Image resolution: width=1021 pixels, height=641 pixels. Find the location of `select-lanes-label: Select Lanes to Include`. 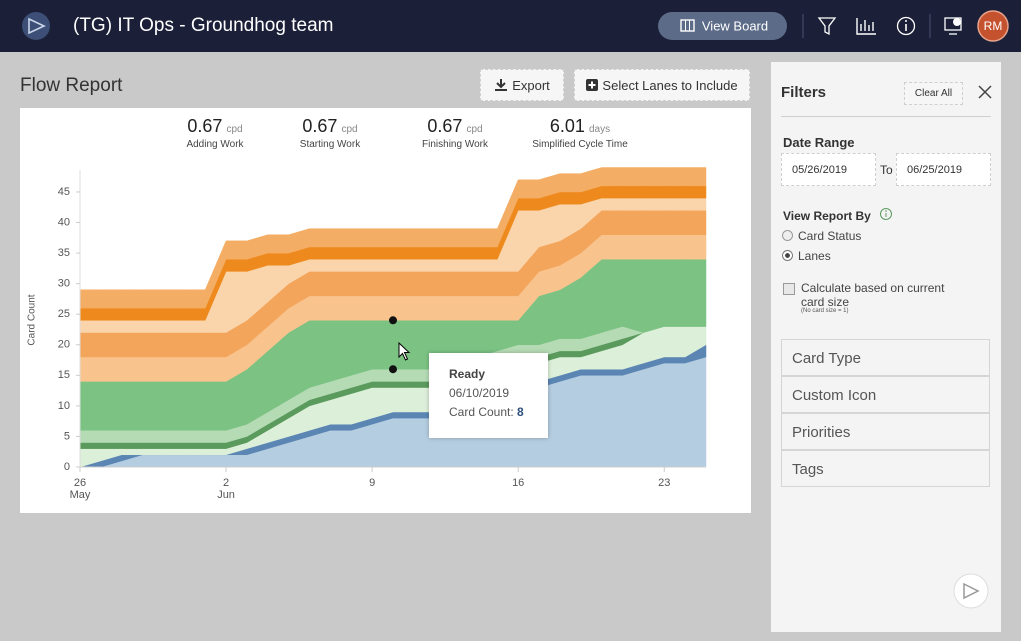

select-lanes-label: Select Lanes to Include is located at coordinates (670, 85).